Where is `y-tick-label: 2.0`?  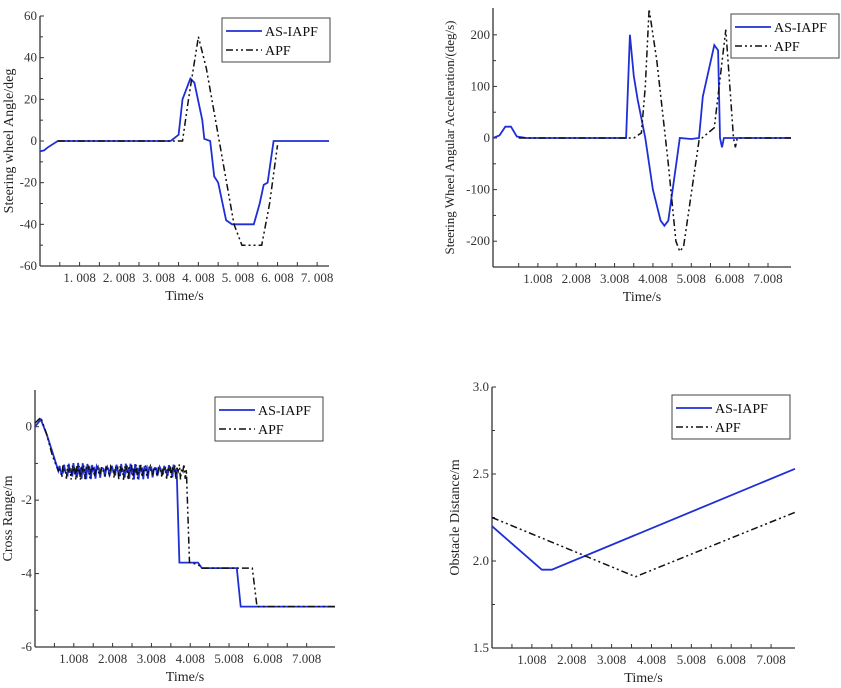
y-tick-label: 2.0 is located at coordinates (481, 560).